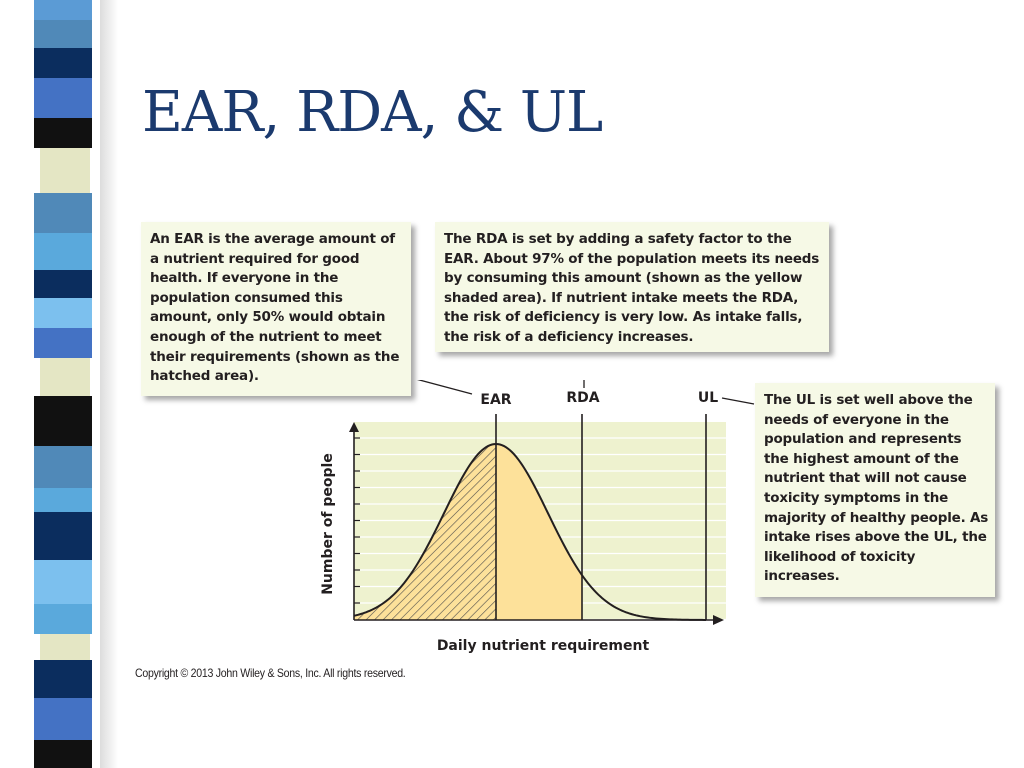 This screenshot has height=768, width=1024. Describe the element at coordinates (354, 427) in the screenshot. I see `y-axis-arrow` at that location.